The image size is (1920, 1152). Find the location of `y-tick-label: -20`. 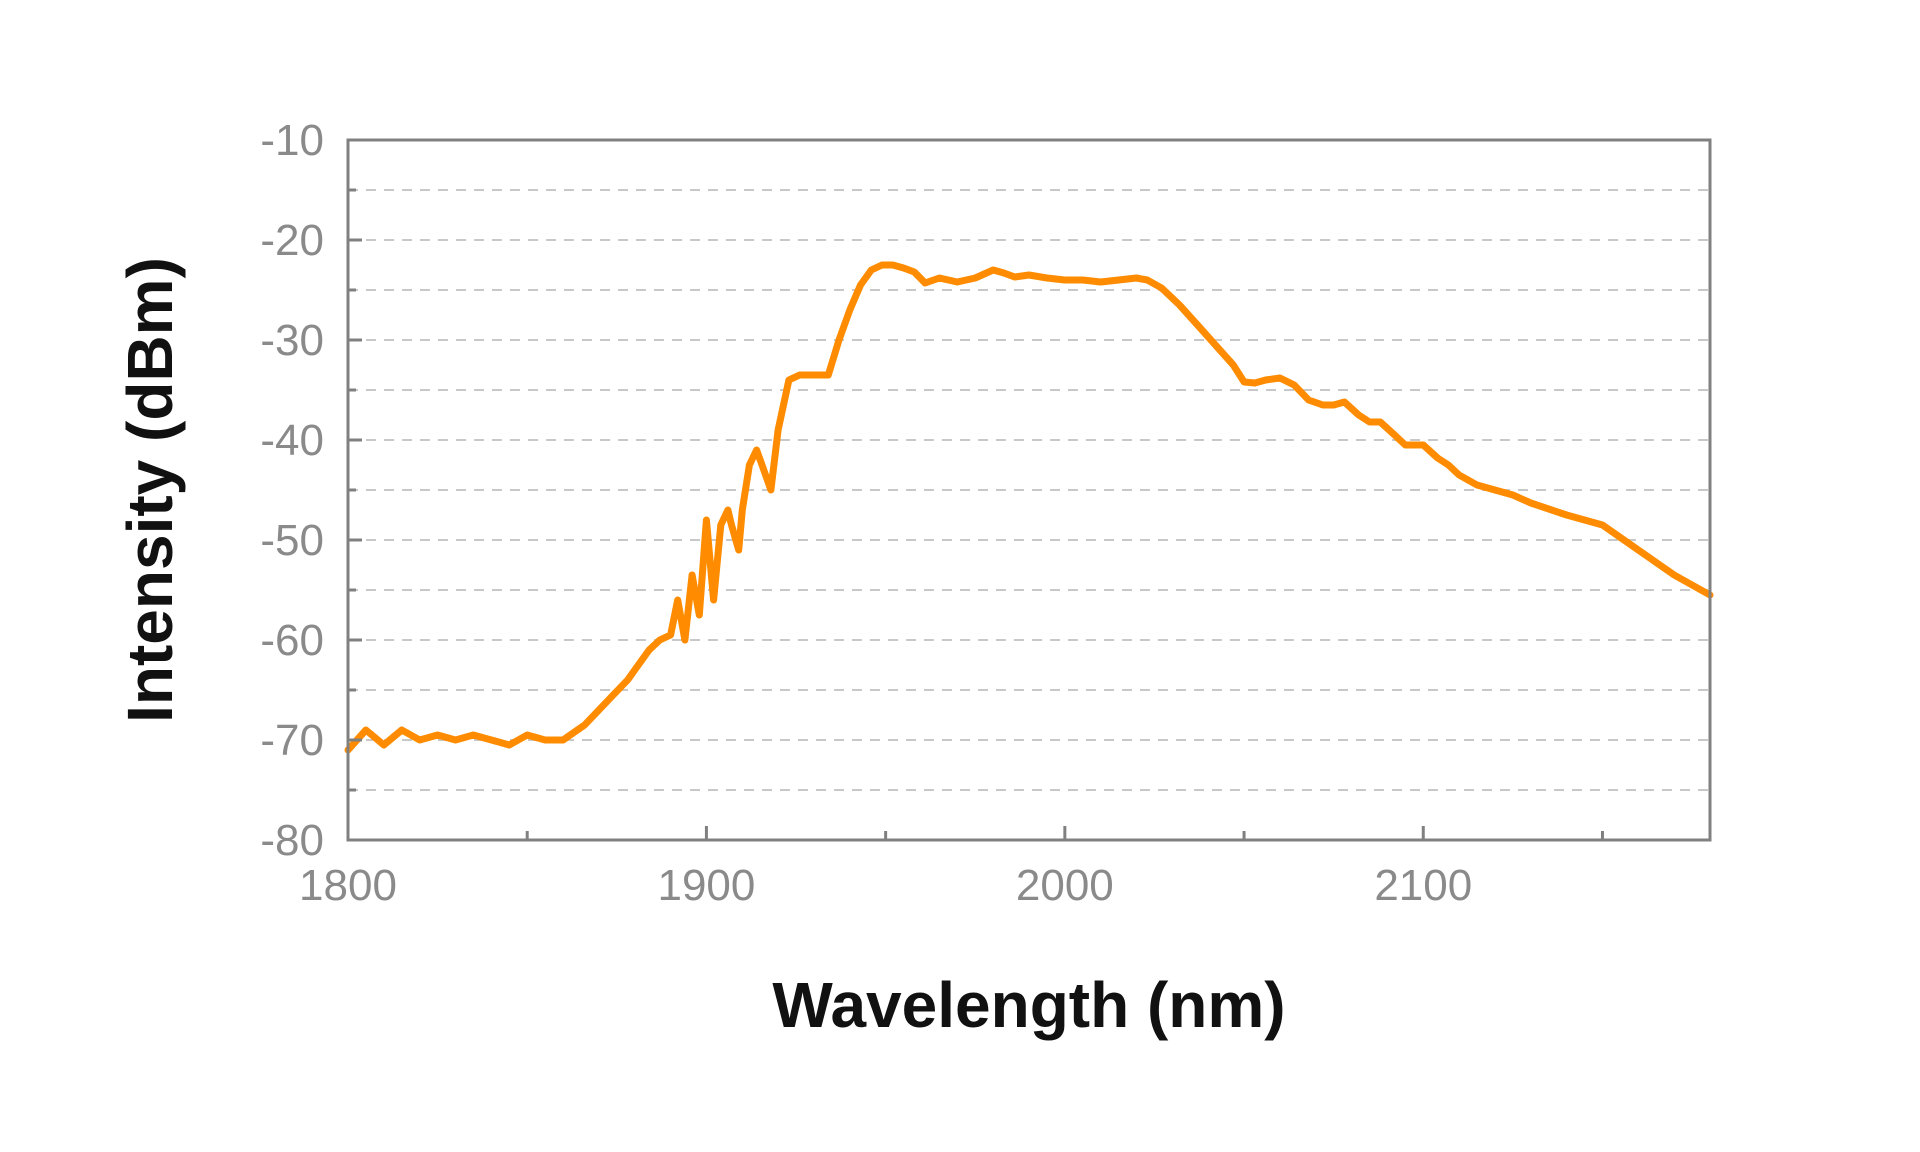

y-tick-label: -20 is located at coordinates (292, 240).